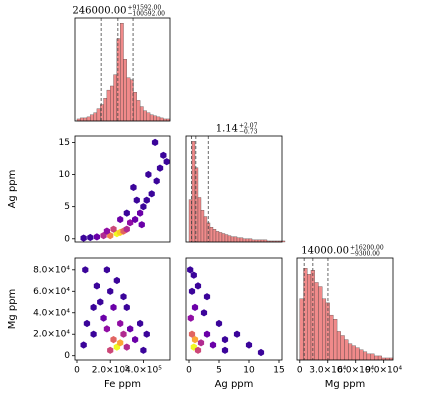  I want to click on y-tick-label: 5, so click(67, 207).